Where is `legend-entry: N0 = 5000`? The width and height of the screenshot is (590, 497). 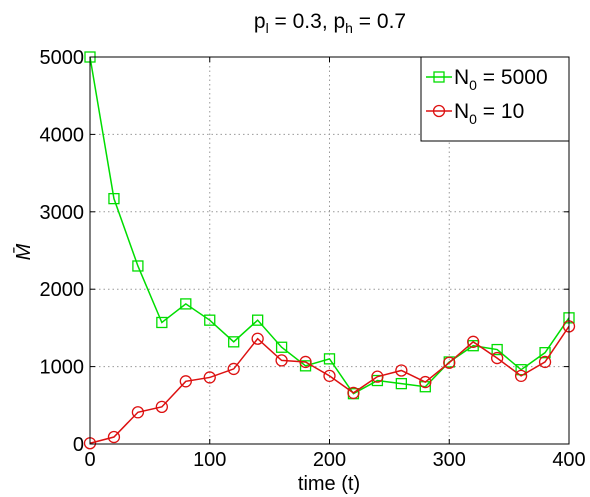 legend-entry: N0 = 5000 is located at coordinates (487, 79).